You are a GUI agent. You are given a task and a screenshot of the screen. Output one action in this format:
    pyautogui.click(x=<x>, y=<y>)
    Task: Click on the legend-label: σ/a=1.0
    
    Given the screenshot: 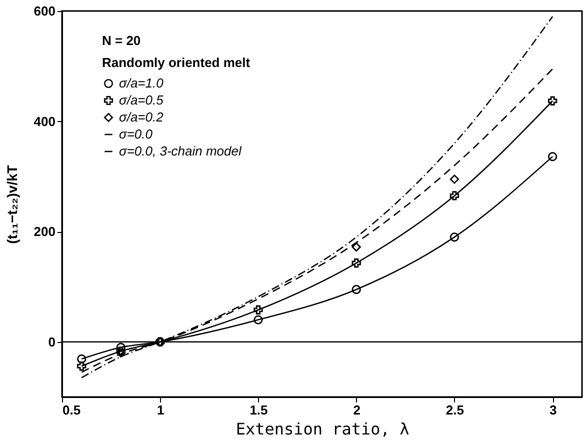 What is the action you would take?
    pyautogui.click(x=141, y=83)
    